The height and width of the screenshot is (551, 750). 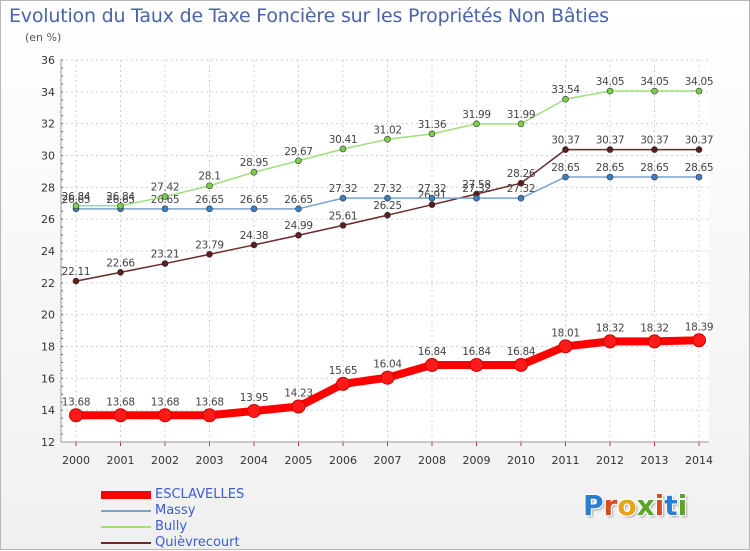 I want to click on legend-swatch-qui-vrecourt, so click(x=126, y=543).